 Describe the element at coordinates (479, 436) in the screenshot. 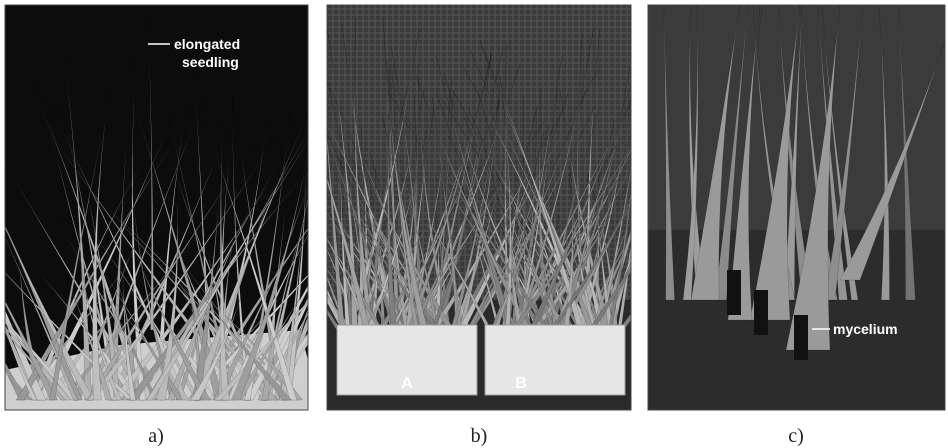

I see `caption: b)` at that location.